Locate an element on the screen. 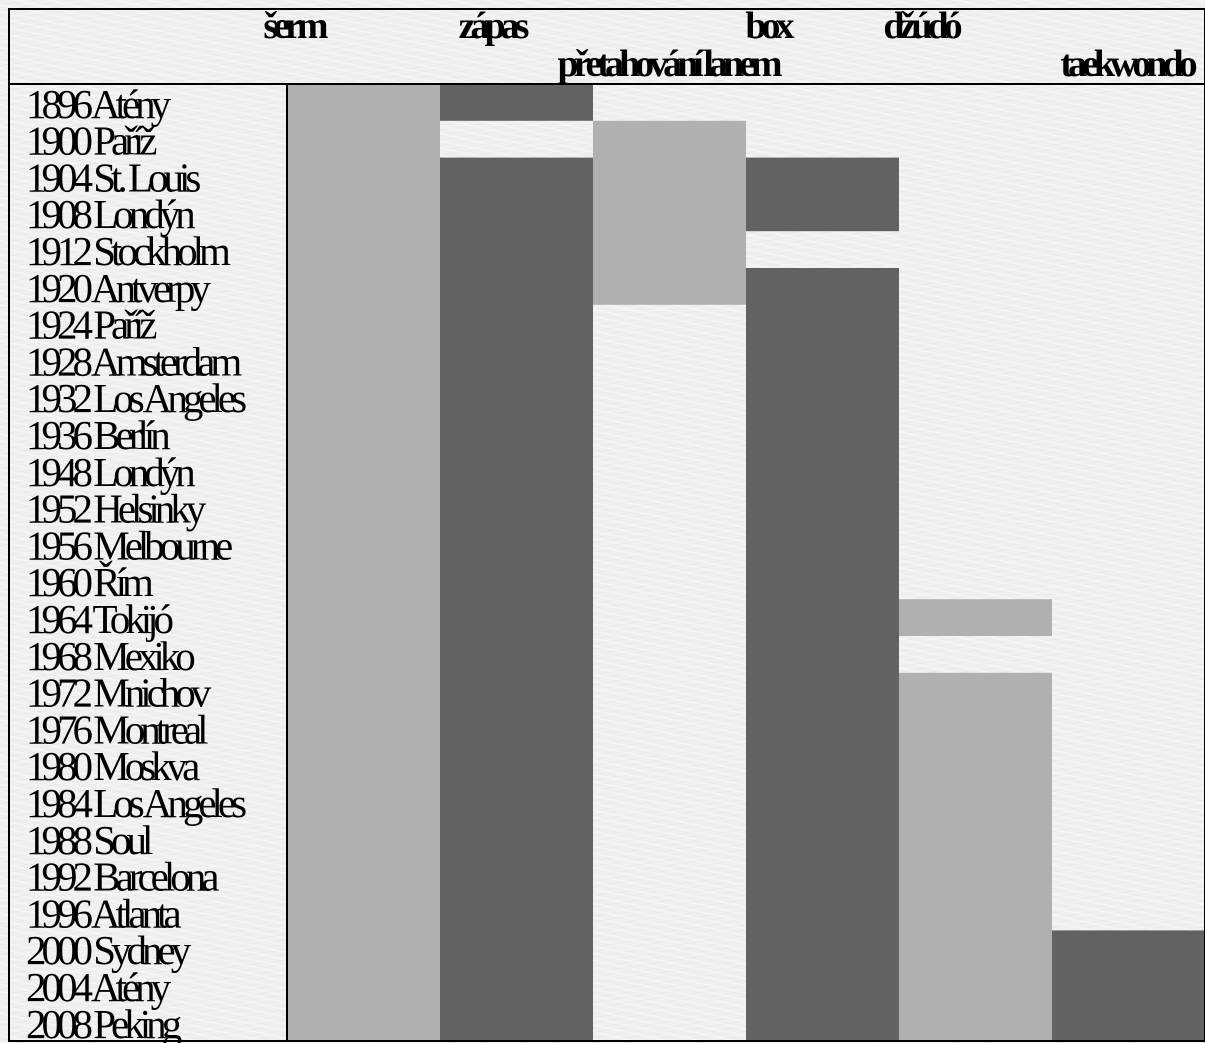 The image size is (1205, 1043). row-label-1936-berlin: 1936 Berlín is located at coordinates (98, 435).